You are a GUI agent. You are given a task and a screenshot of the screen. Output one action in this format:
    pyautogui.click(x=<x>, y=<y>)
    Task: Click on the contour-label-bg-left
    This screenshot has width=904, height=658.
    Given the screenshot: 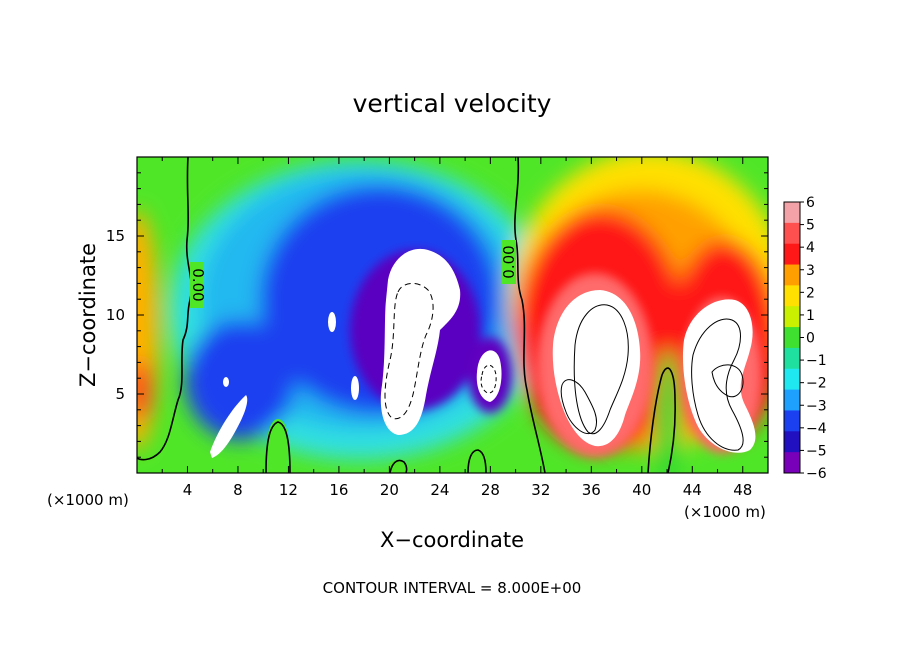 What is the action you would take?
    pyautogui.click(x=197, y=285)
    